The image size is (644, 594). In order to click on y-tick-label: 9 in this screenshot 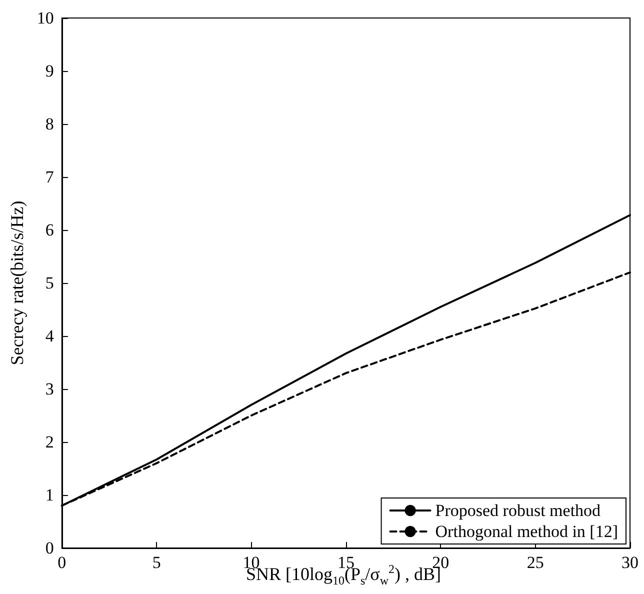, I will do `click(49, 71)`.